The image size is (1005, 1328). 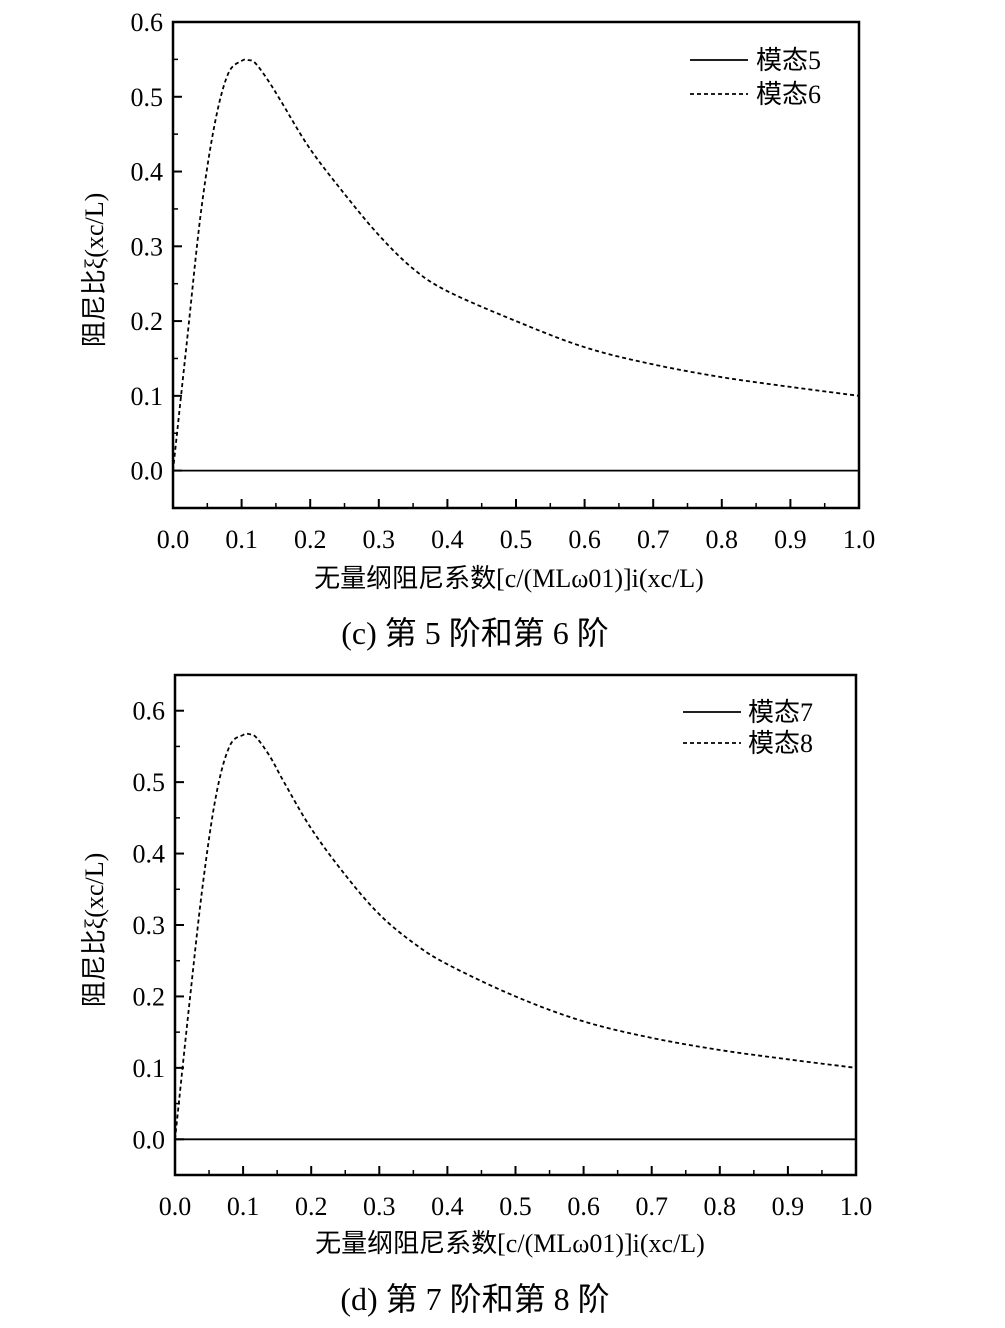 What do you see at coordinates (475, 633) in the screenshot?
I see `panel-caption: (c) 第 5 阶和第 6 阶` at bounding box center [475, 633].